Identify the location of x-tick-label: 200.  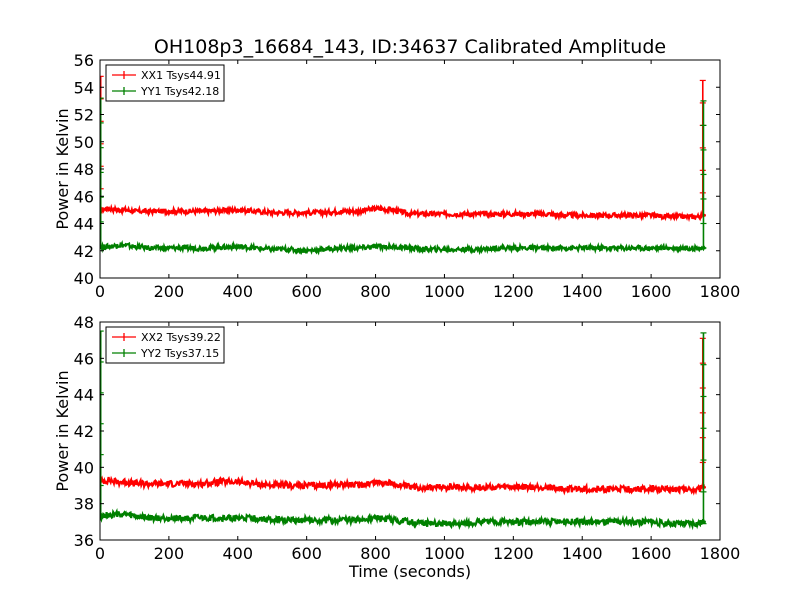
(169, 553).